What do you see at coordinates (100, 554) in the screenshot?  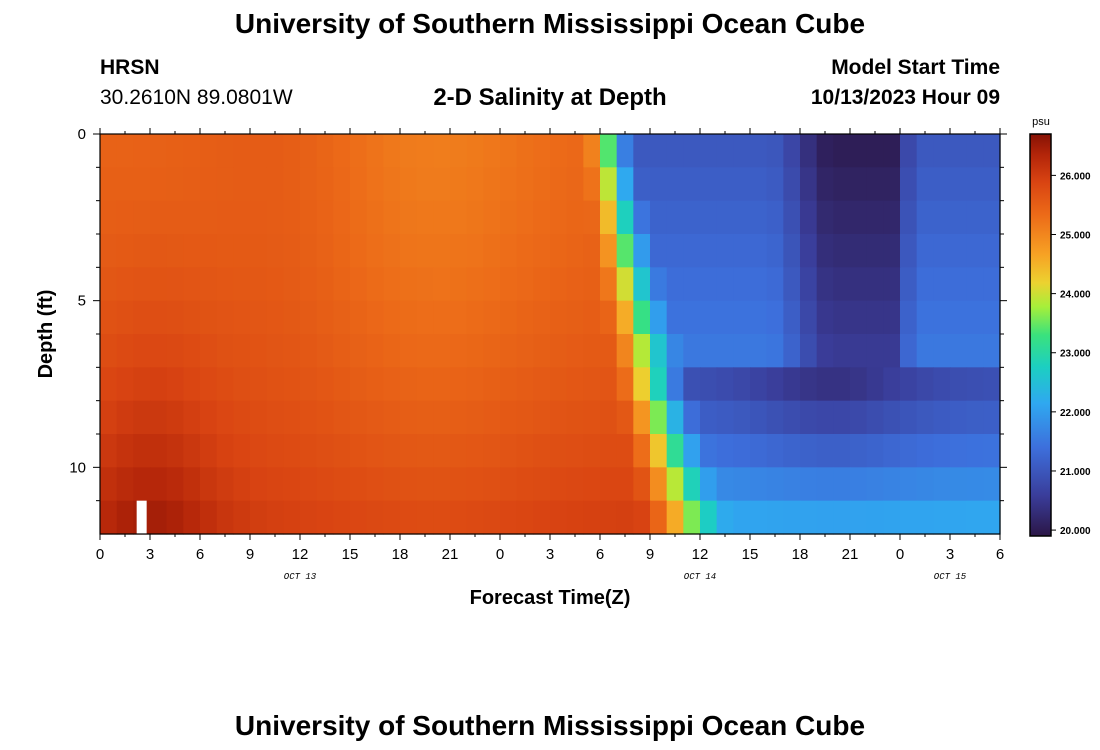 I see `x-tick-label: 0` at bounding box center [100, 554].